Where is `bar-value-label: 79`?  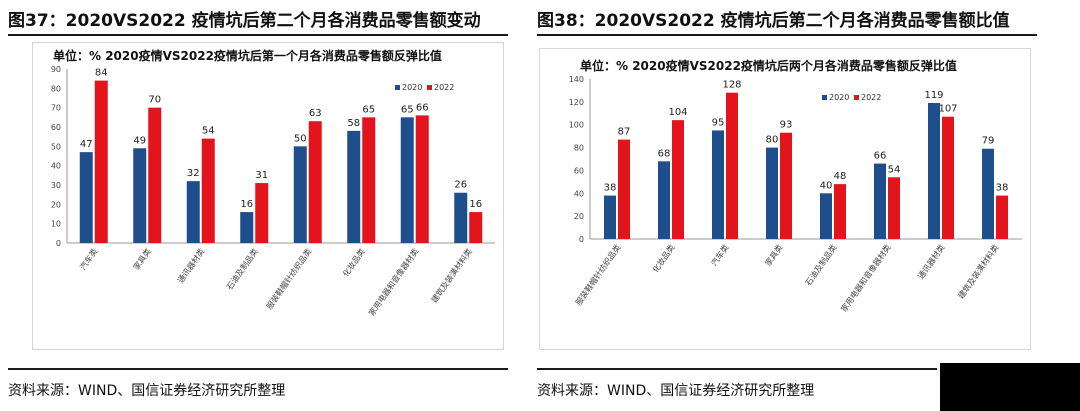
bar-value-label: 79 is located at coordinates (988, 141).